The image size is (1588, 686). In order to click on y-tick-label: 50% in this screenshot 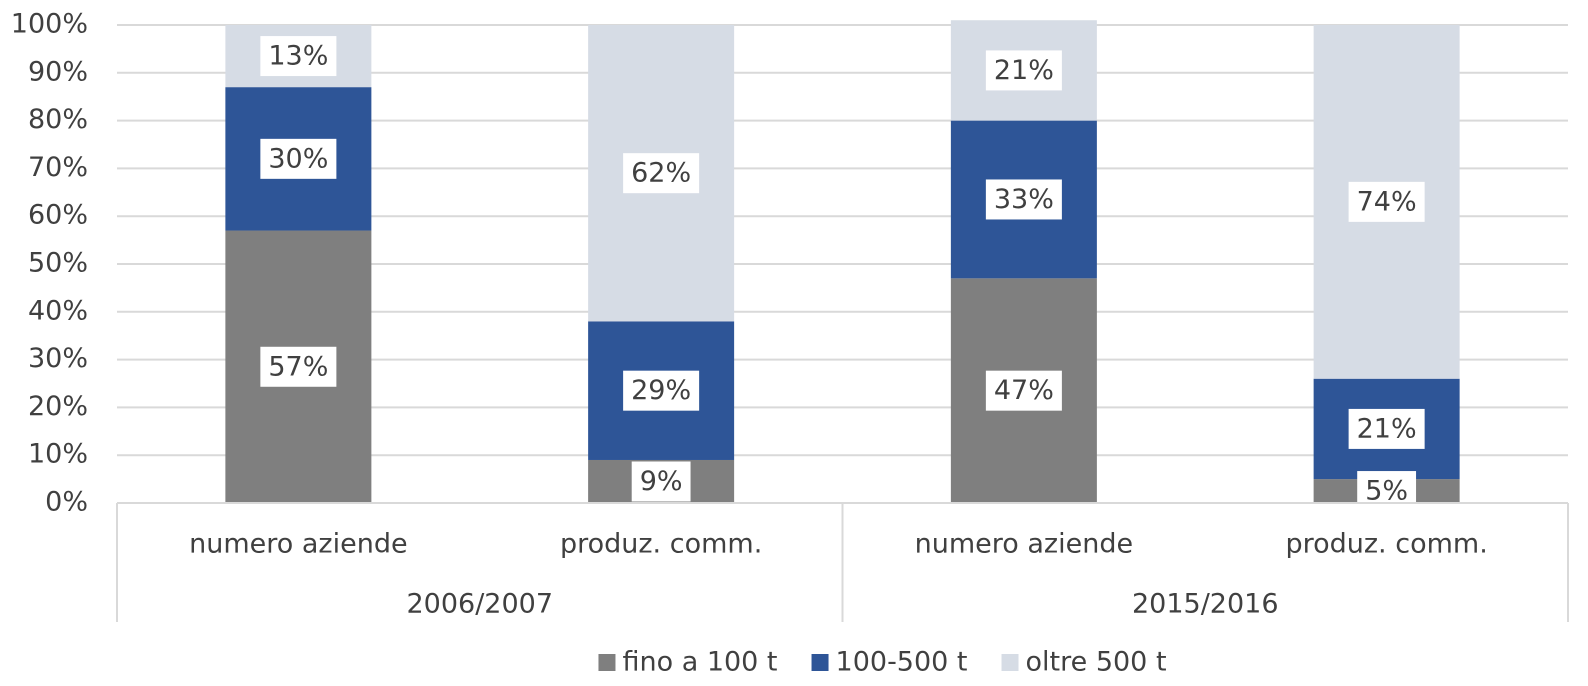, I will do `click(58, 263)`.